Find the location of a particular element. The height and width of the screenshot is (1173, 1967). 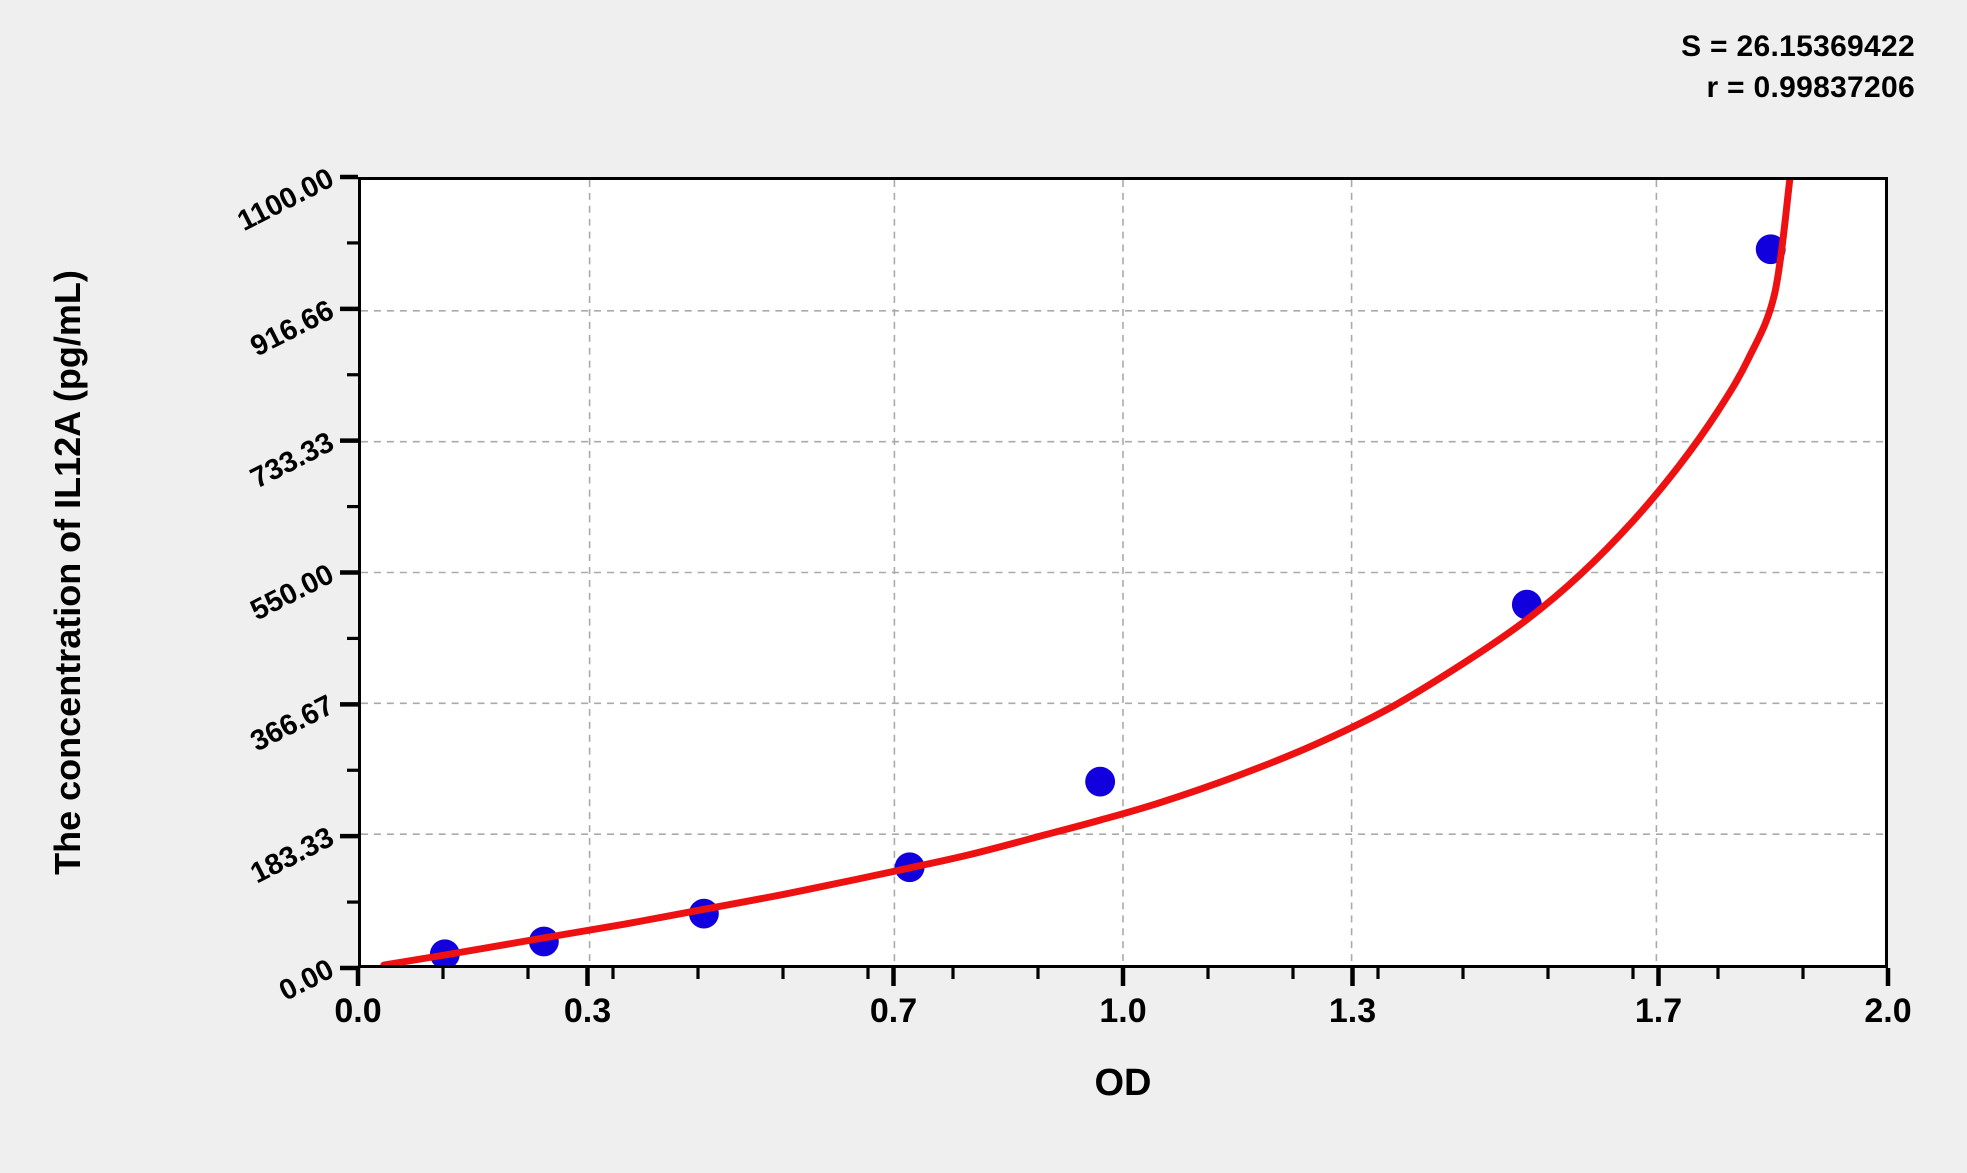

y-axis-tick-label: 0.00 is located at coordinates (307, 980).